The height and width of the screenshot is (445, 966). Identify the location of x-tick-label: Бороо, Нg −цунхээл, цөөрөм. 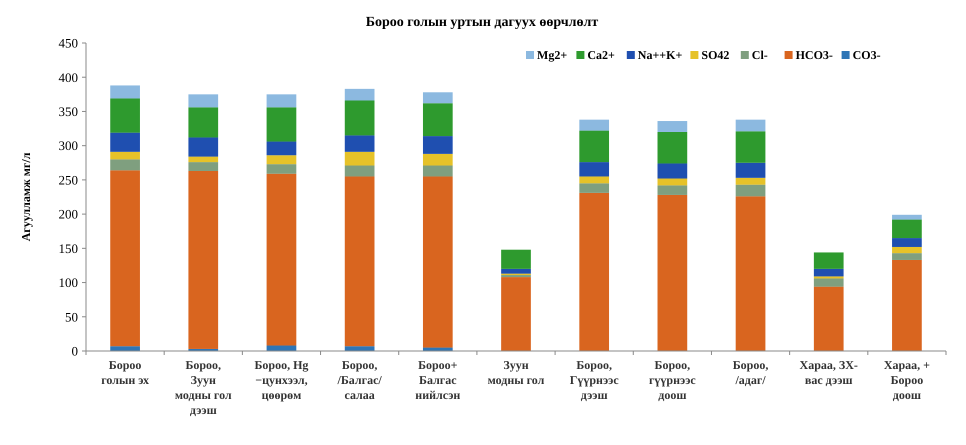
(281, 380).